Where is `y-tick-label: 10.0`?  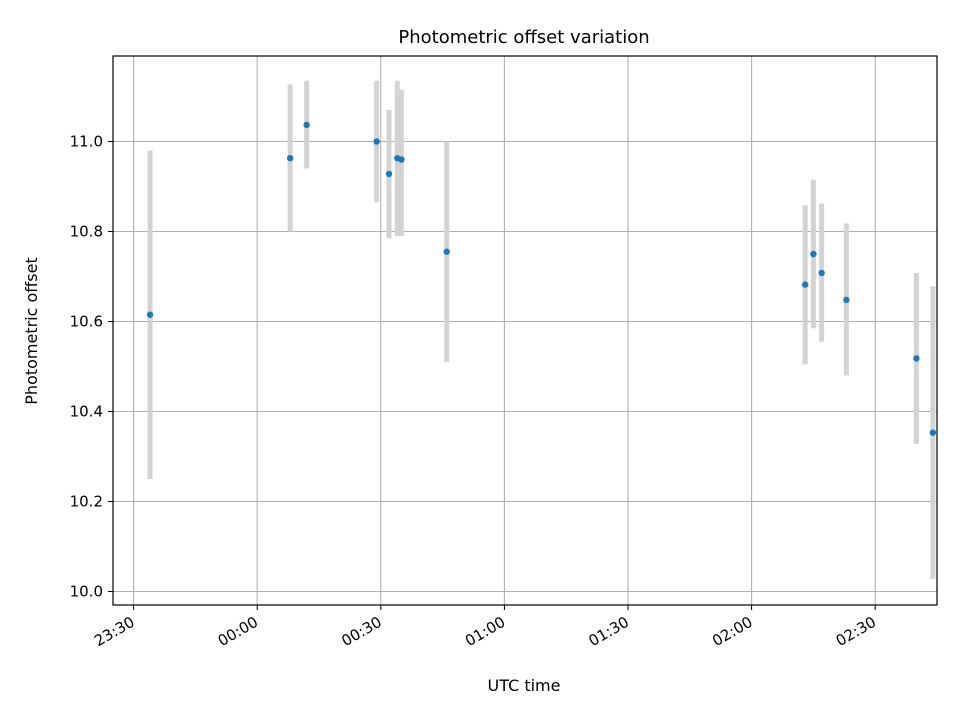
y-tick-label: 10.0 is located at coordinates (86, 592).